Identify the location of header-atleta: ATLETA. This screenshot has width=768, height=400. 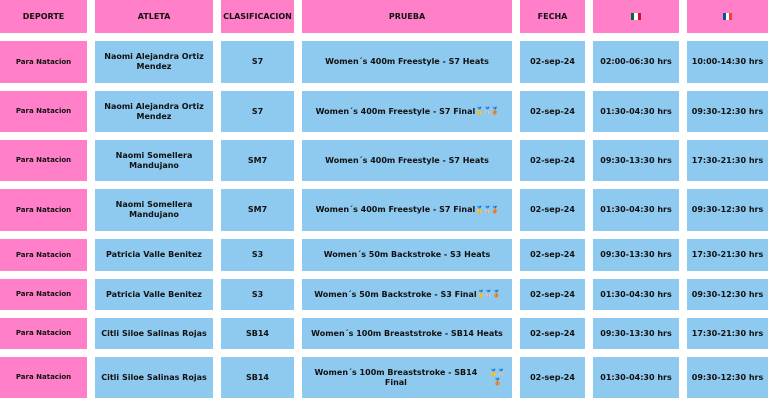
(154, 16).